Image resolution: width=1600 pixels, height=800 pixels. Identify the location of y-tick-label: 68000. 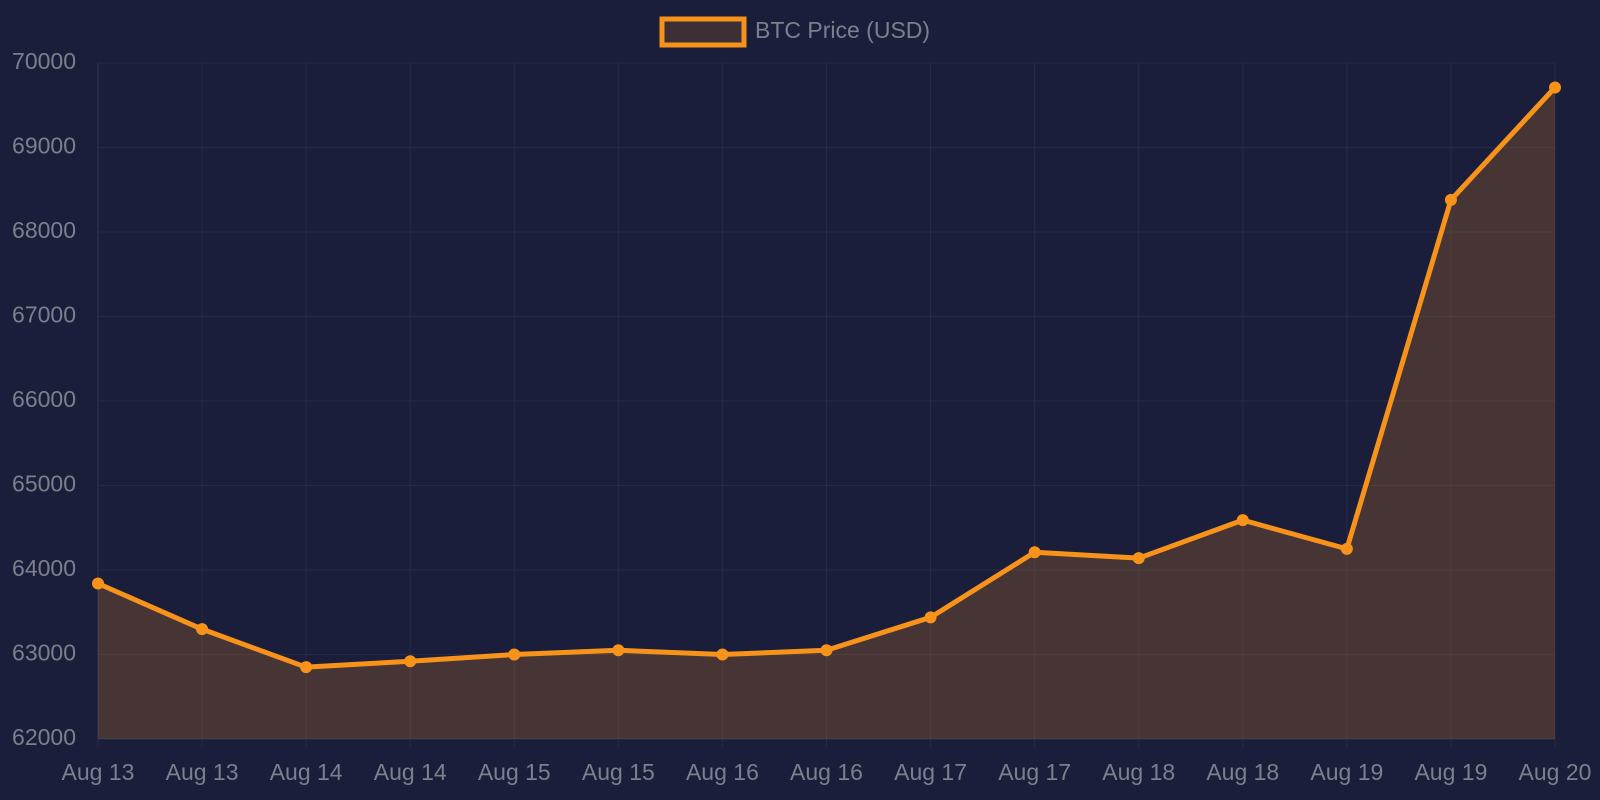
(44, 230).